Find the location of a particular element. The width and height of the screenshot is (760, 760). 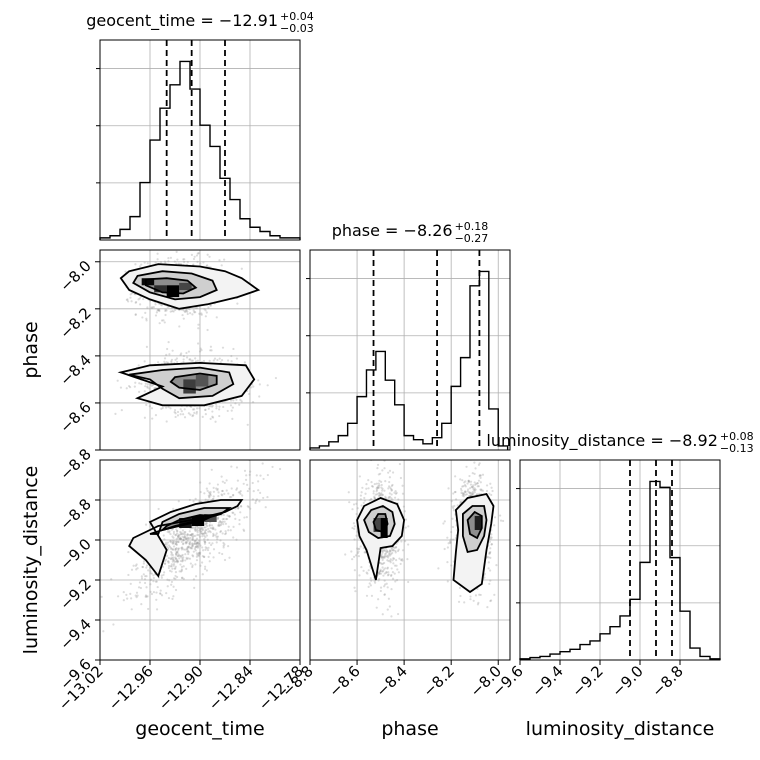

y-tick-label: −8.0 is located at coordinates (75, 276).